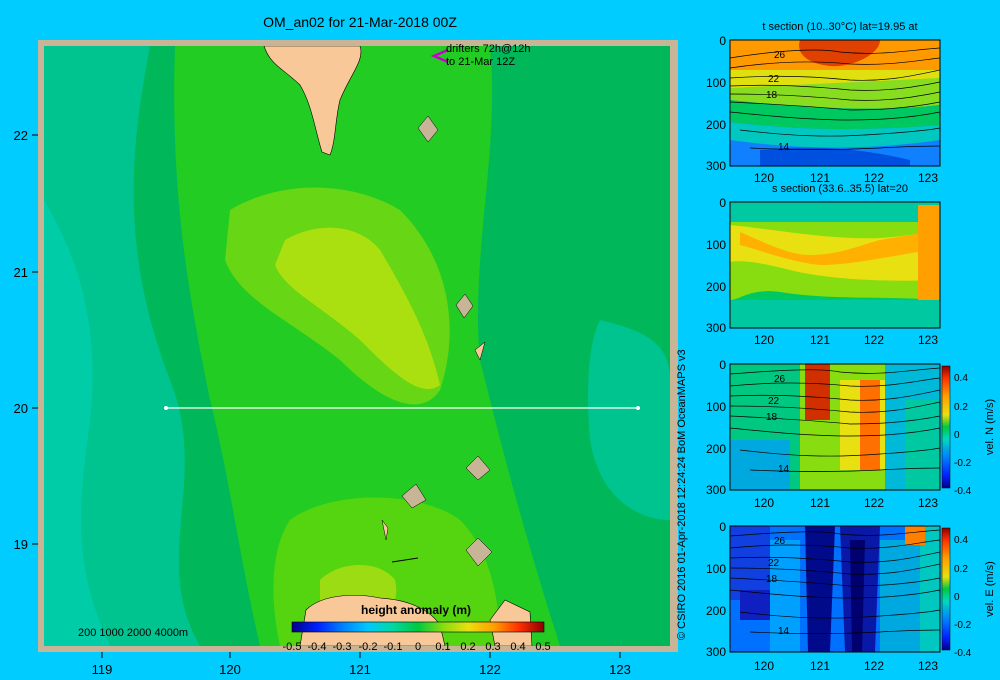  I want to click on colorbar-tick: 0, so click(418, 647).